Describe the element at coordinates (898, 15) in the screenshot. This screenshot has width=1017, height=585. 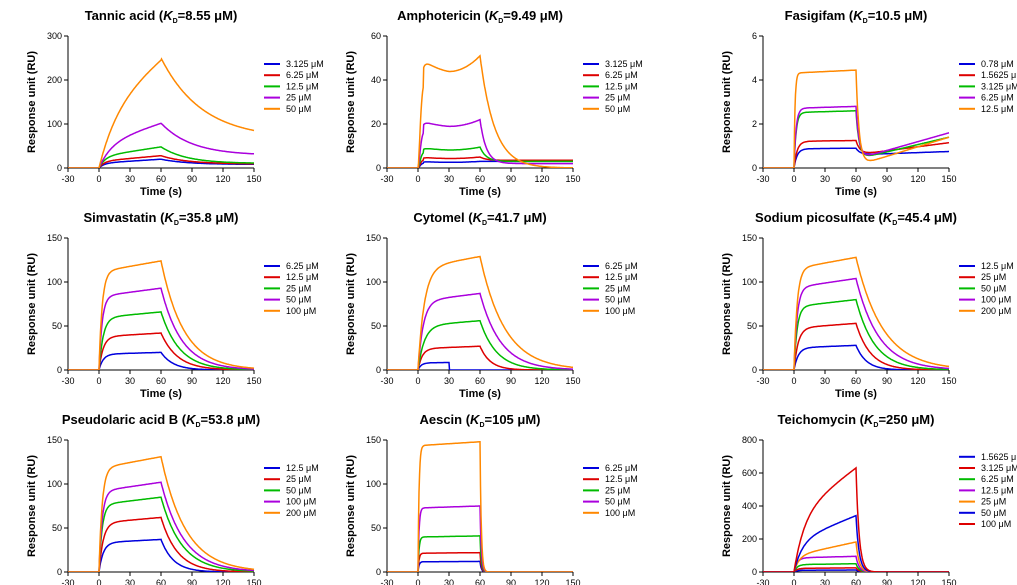
I see `chart-title-kd-value: =10.5 μM)` at that location.